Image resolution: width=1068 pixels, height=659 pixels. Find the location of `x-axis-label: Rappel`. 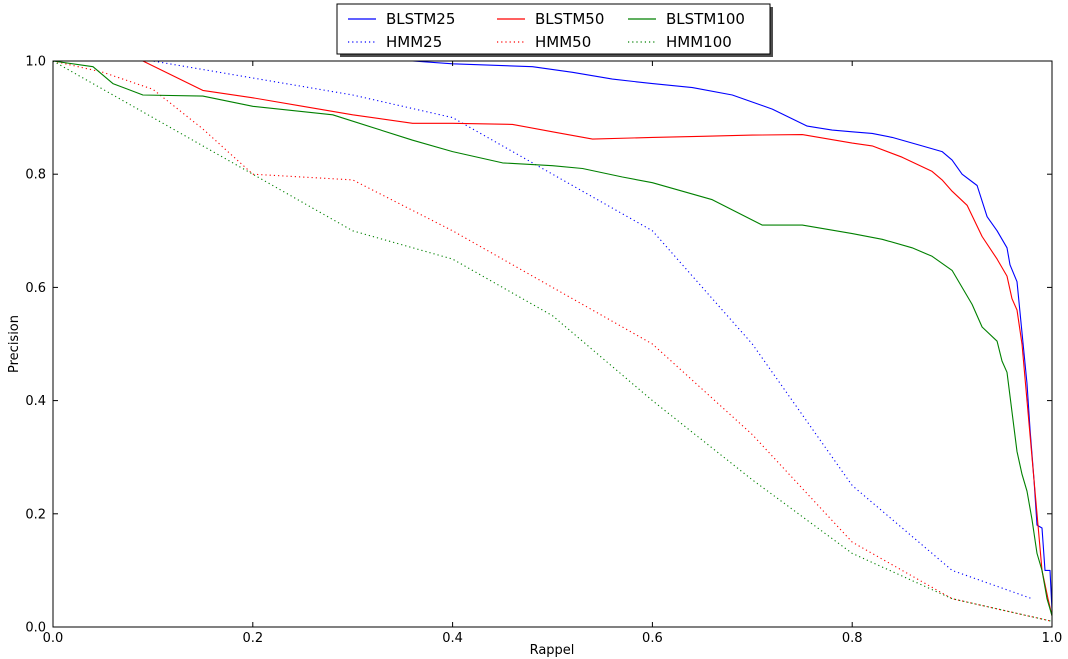

x-axis-label: Rappel is located at coordinates (552, 650).